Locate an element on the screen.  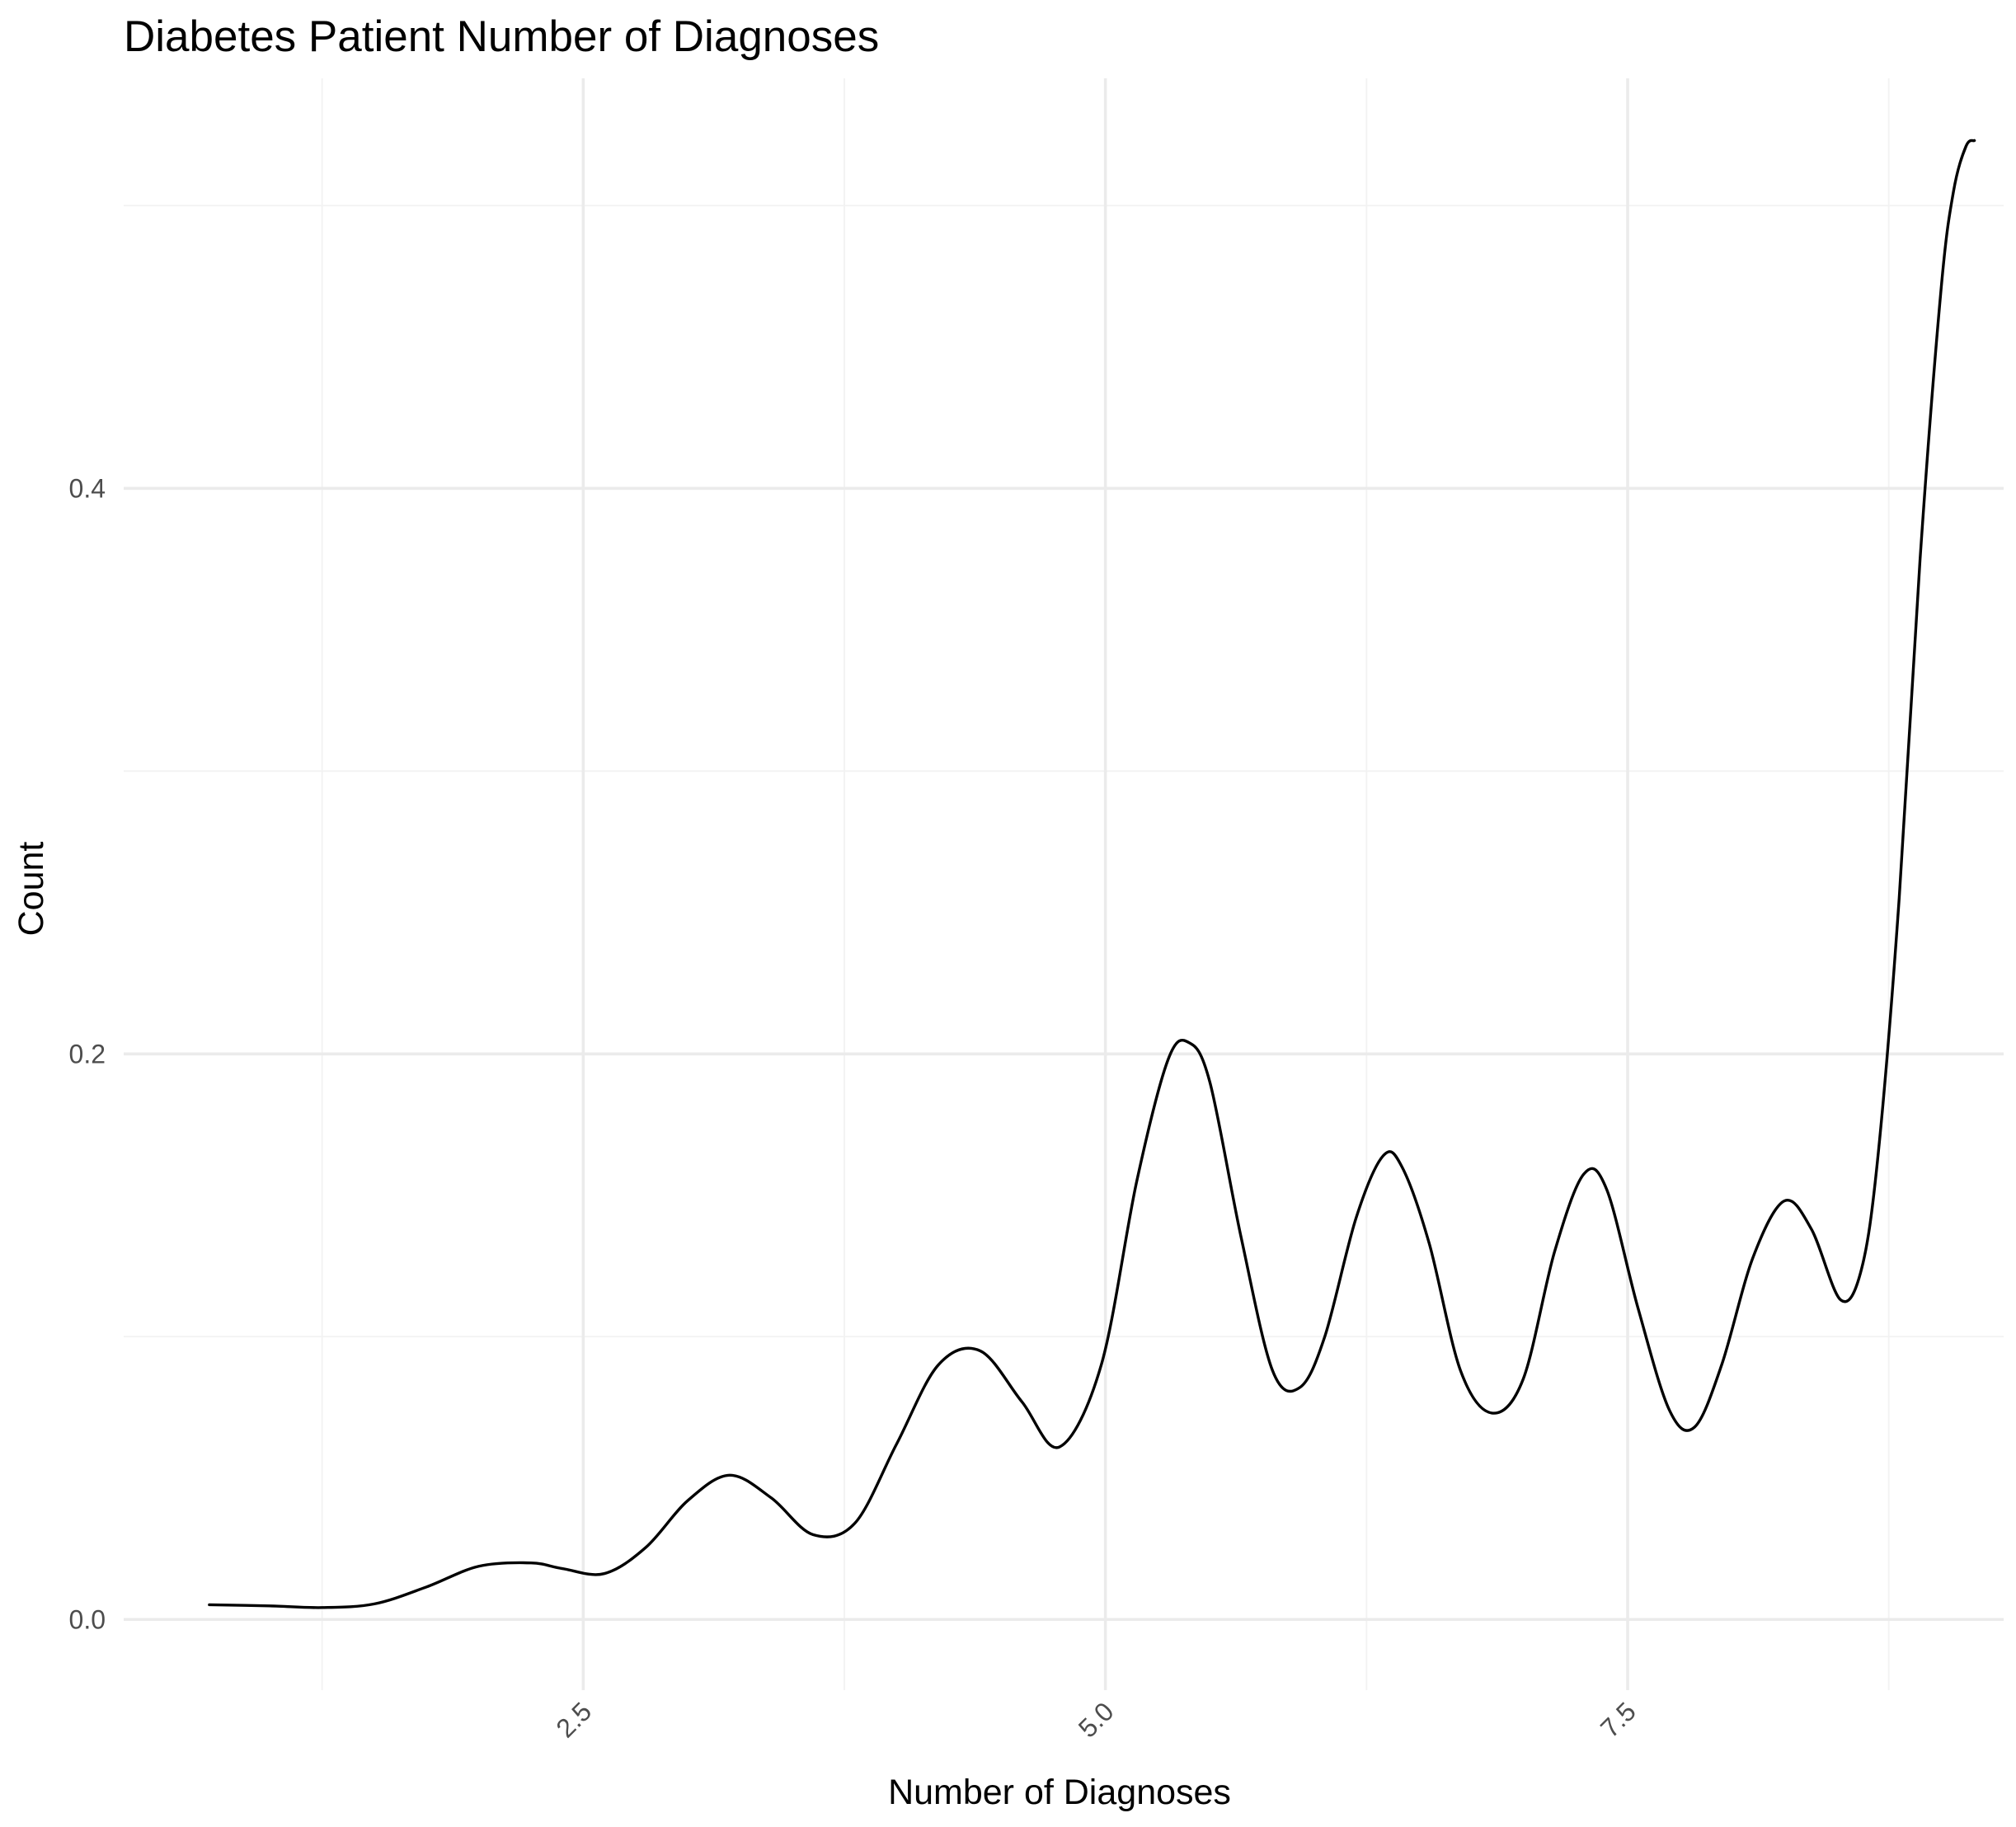
x-tick-label: 2.5 is located at coordinates (573, 1719).